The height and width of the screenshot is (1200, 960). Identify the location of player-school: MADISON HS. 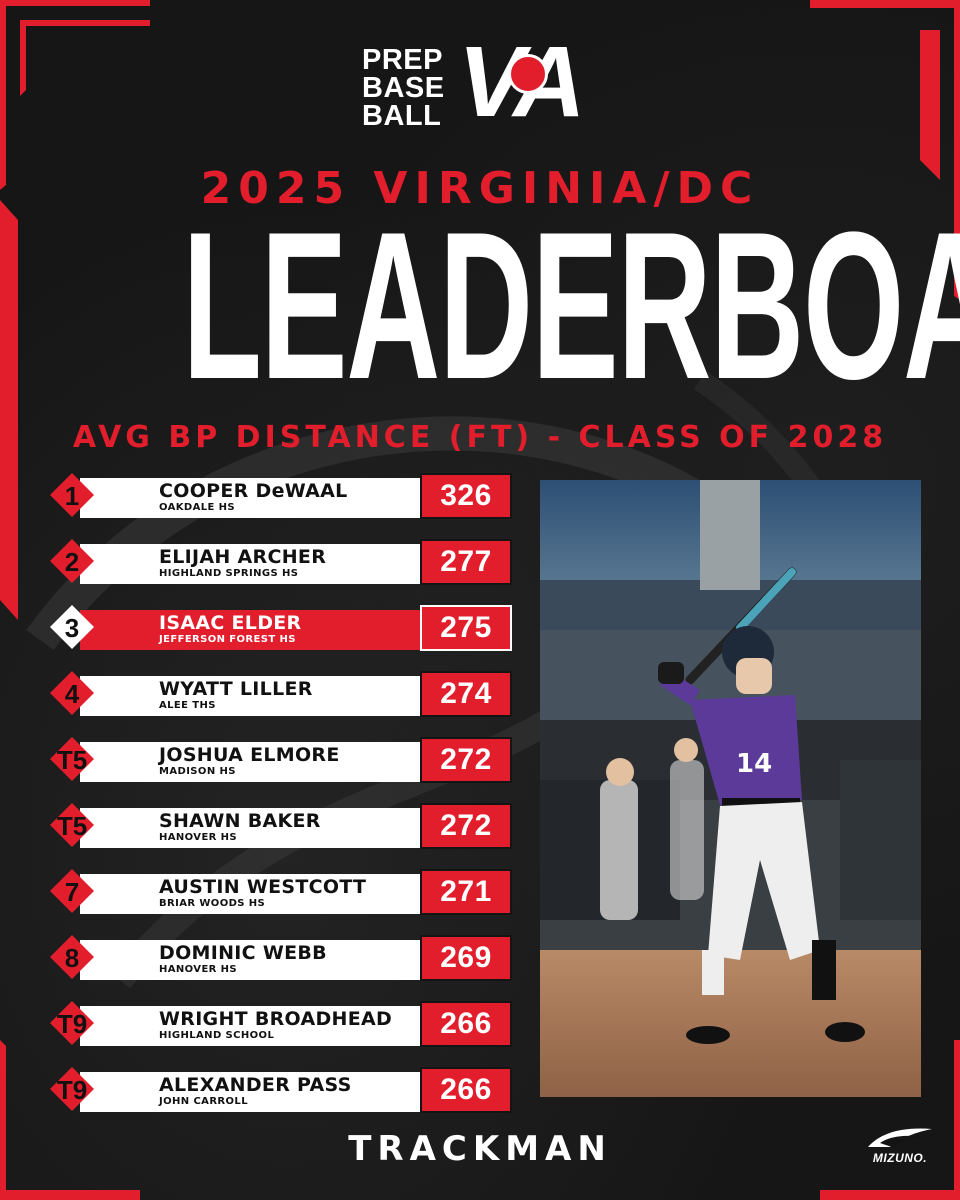
(197, 771).